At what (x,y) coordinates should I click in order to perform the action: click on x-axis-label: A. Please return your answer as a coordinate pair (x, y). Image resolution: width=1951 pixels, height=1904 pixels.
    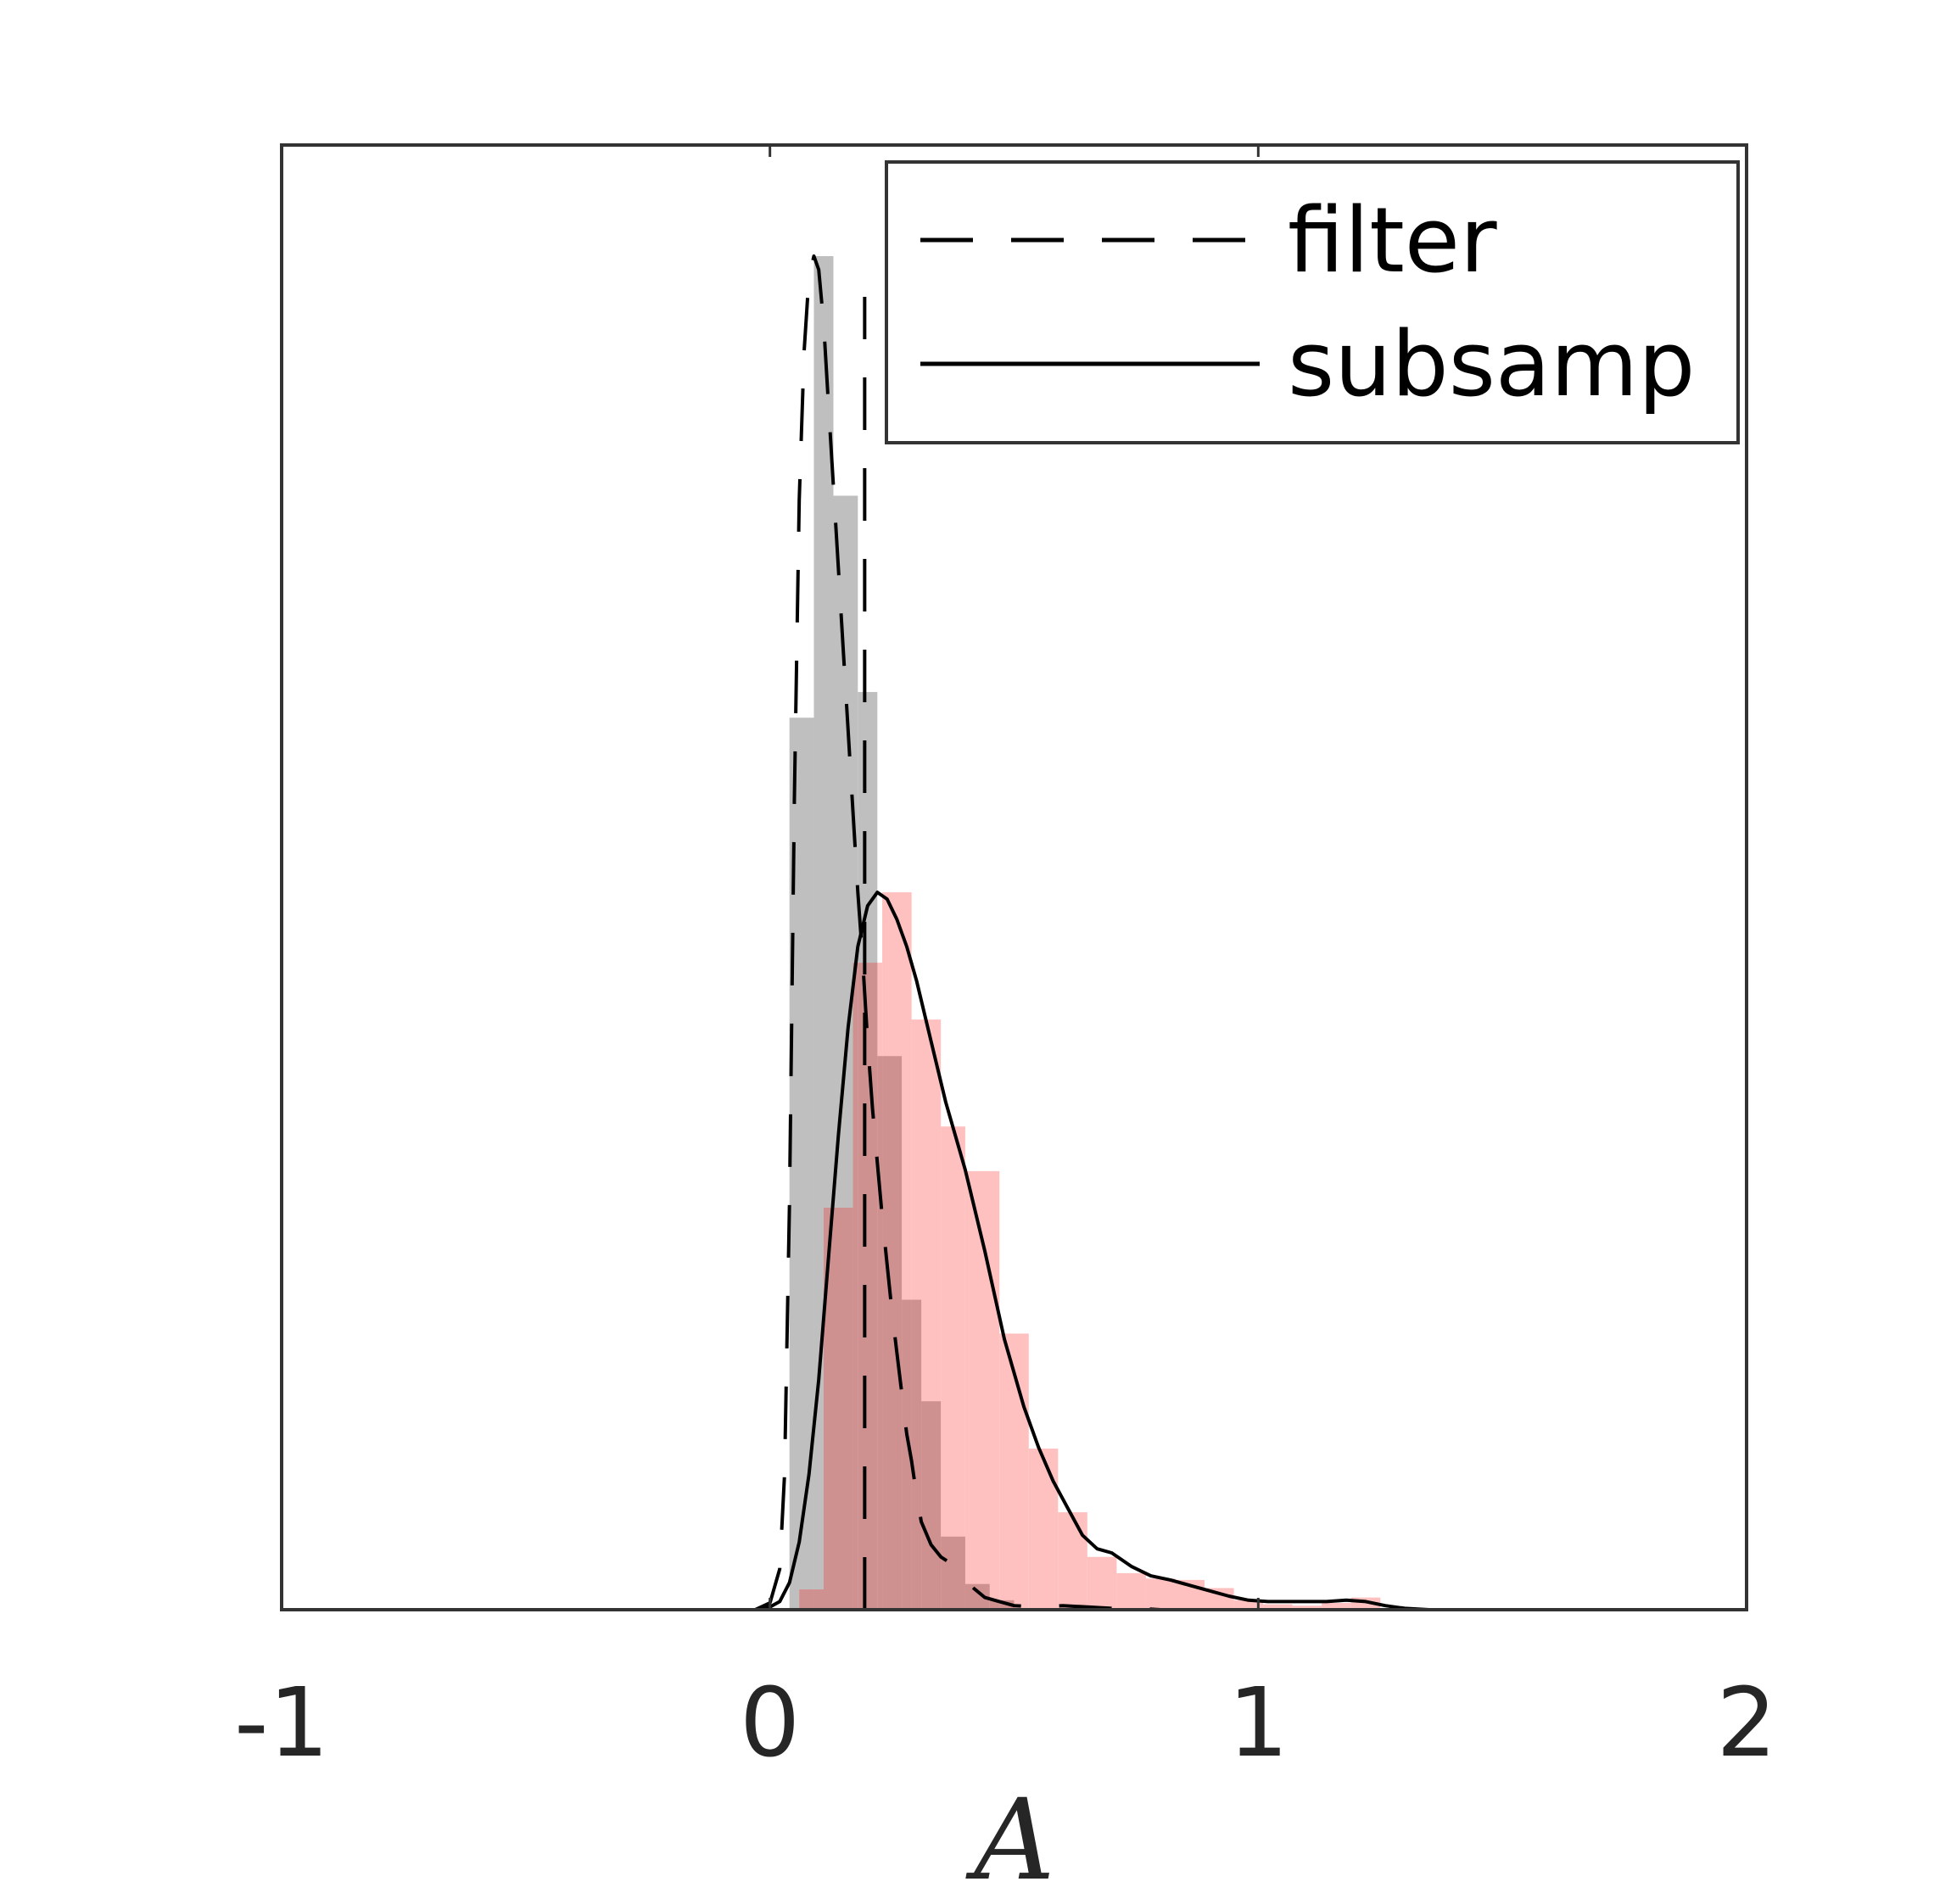
    Looking at the image, I should click on (1009, 1837).